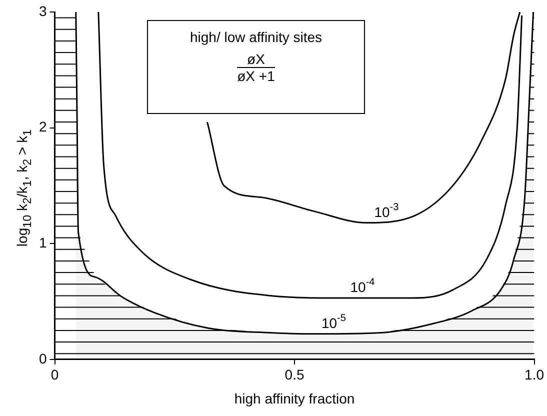 Image resolution: width=547 pixels, height=416 pixels. I want to click on x-tick-label: 0, so click(54, 374).